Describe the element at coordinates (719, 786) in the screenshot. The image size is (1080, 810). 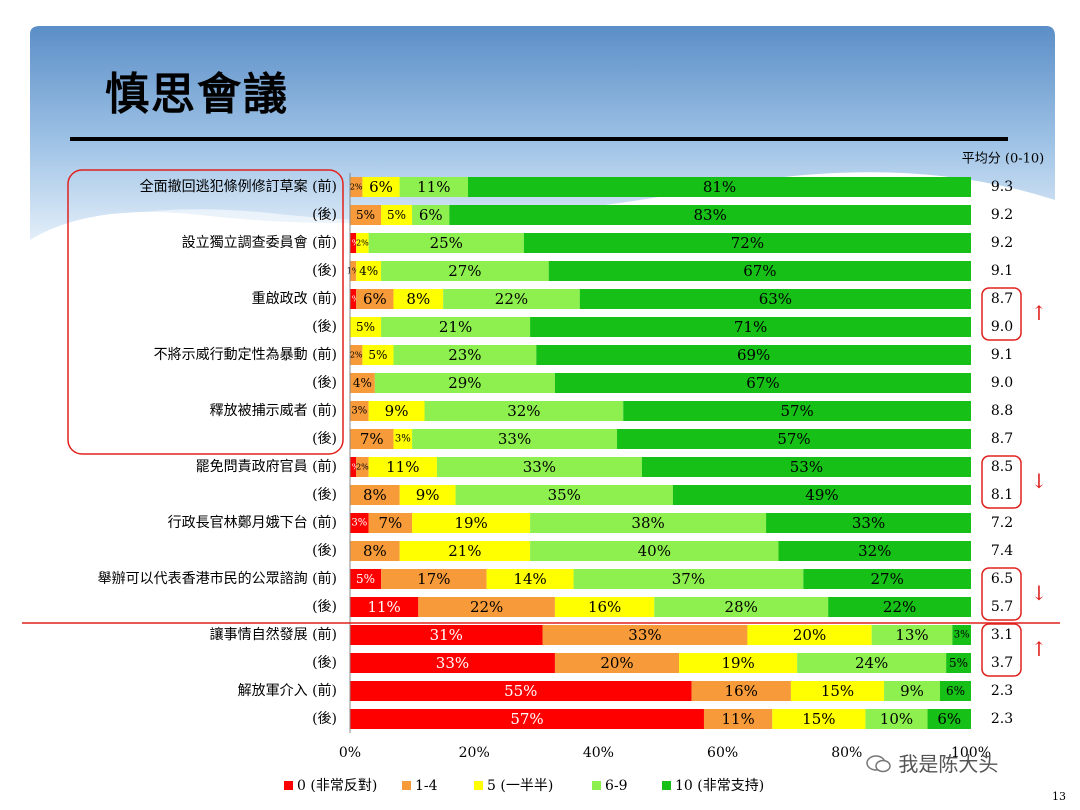
I see `legend-entry: 10 (非常支持)` at that location.